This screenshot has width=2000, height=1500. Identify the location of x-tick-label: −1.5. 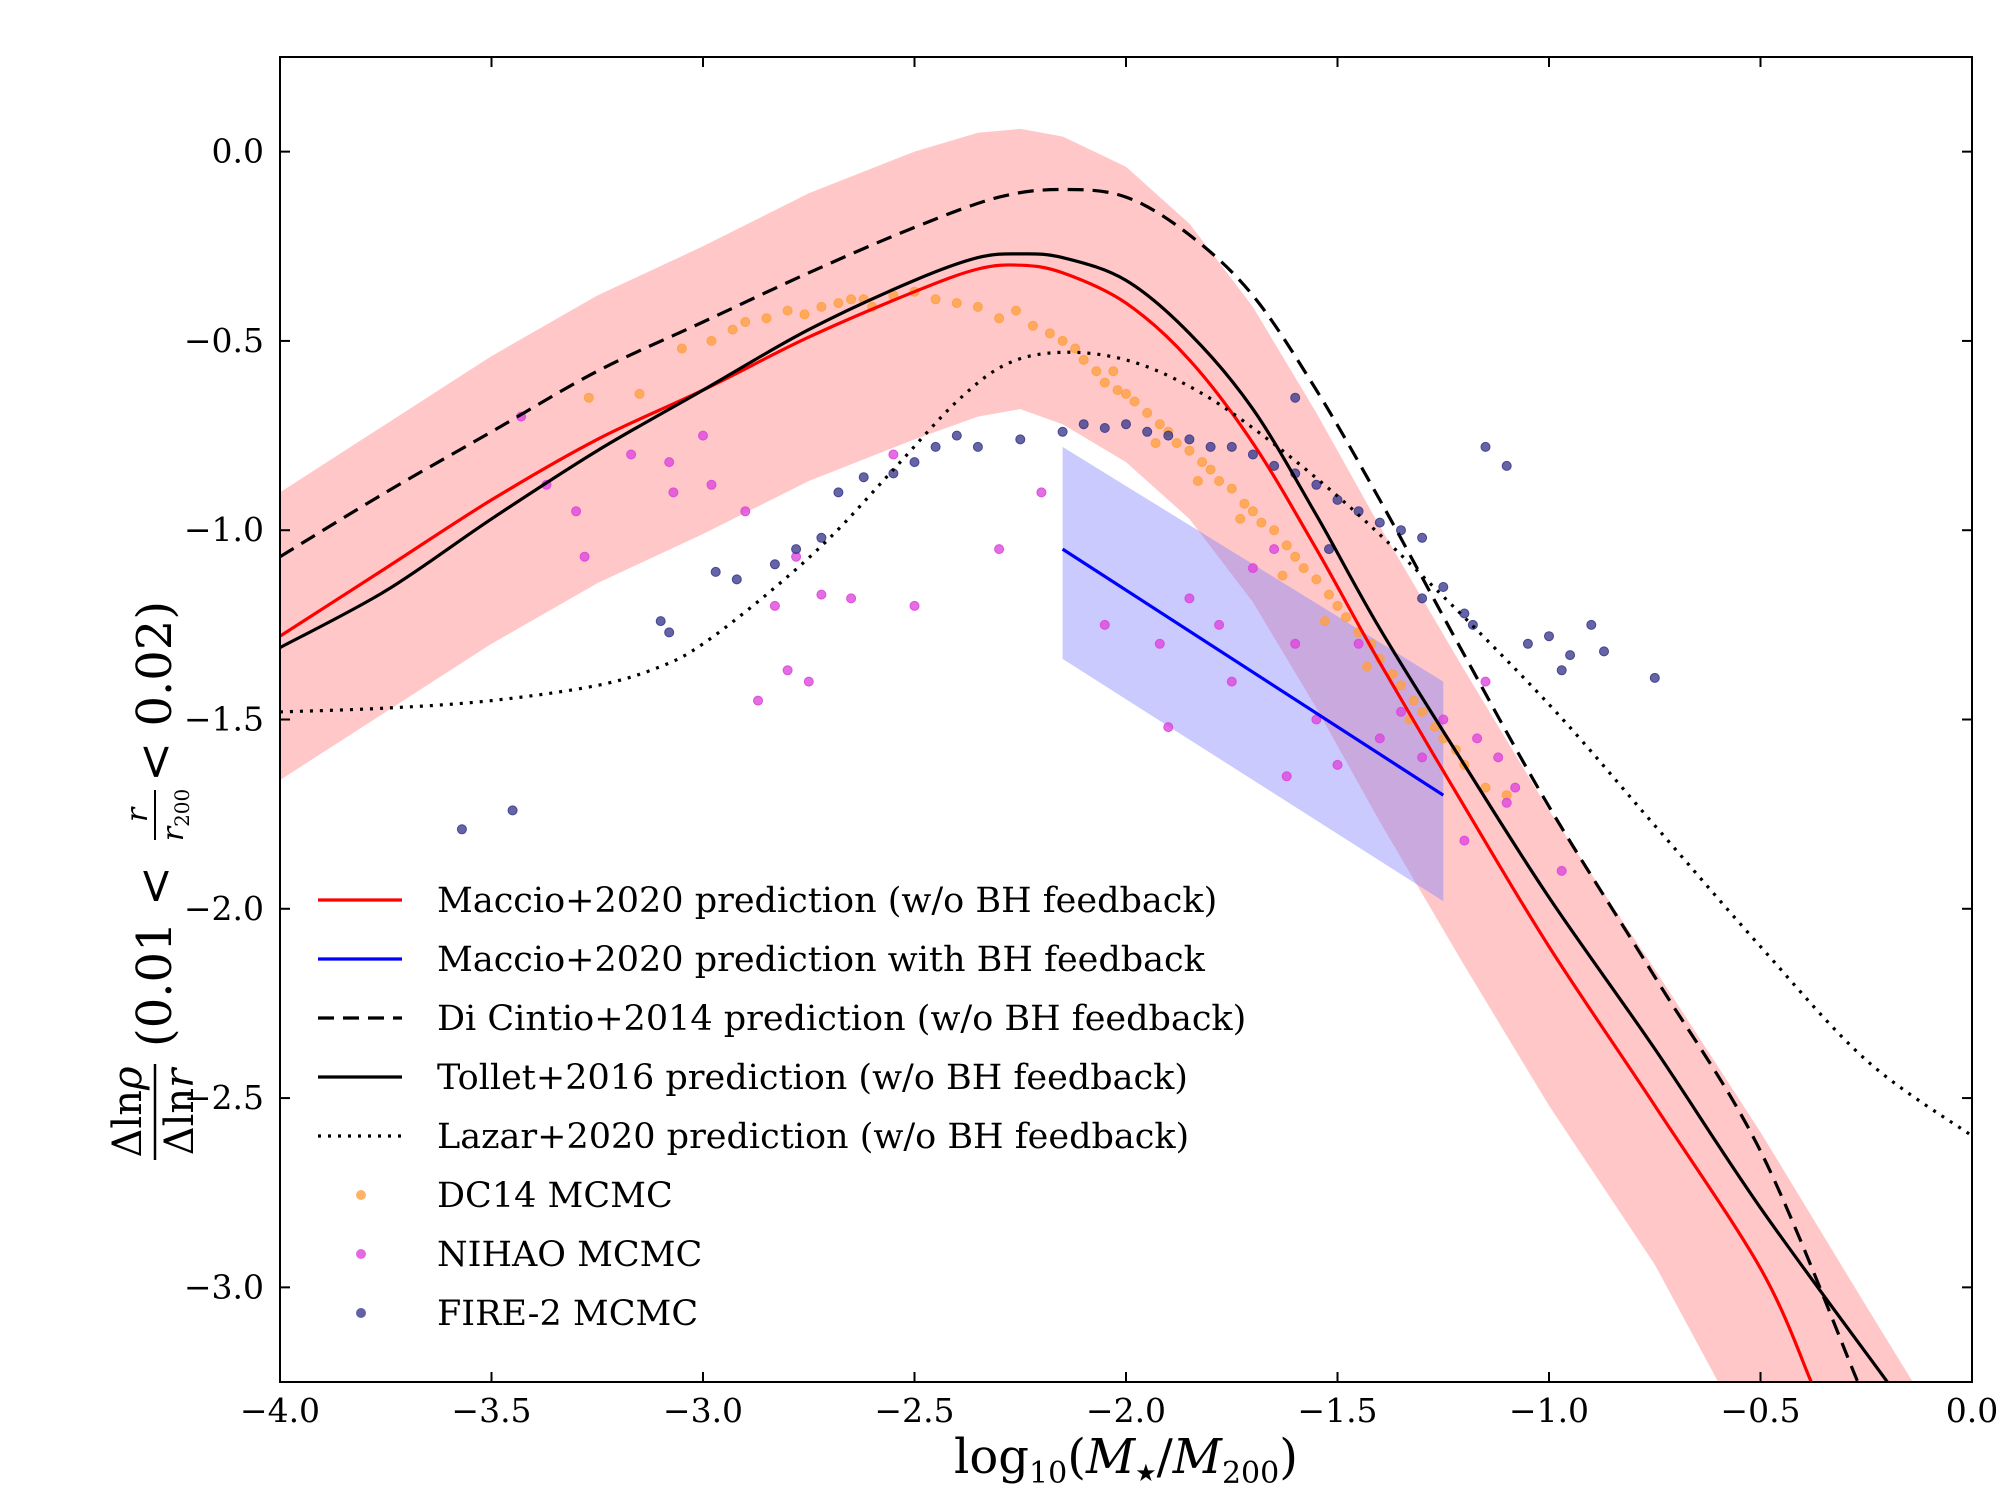
(1337, 1410).